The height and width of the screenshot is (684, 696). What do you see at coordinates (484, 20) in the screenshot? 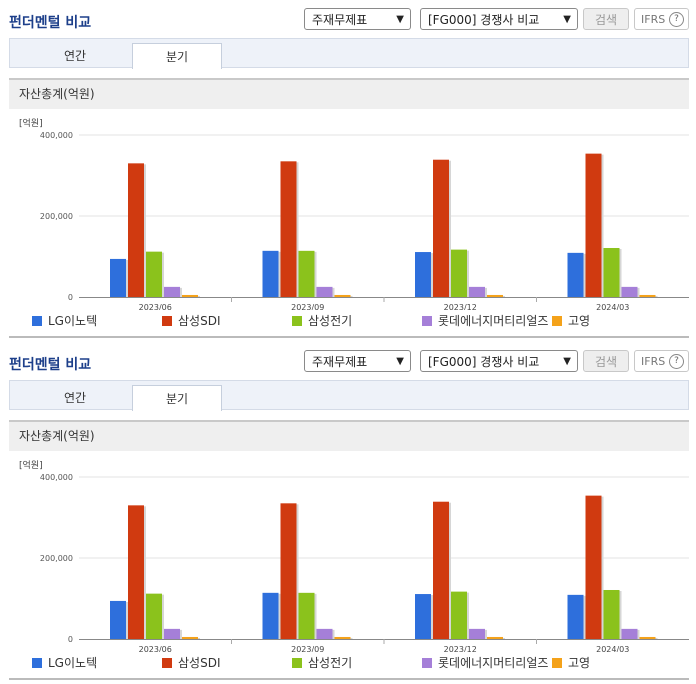
I see `compare-select-value: [FG000] 경쟁사 비교` at bounding box center [484, 20].